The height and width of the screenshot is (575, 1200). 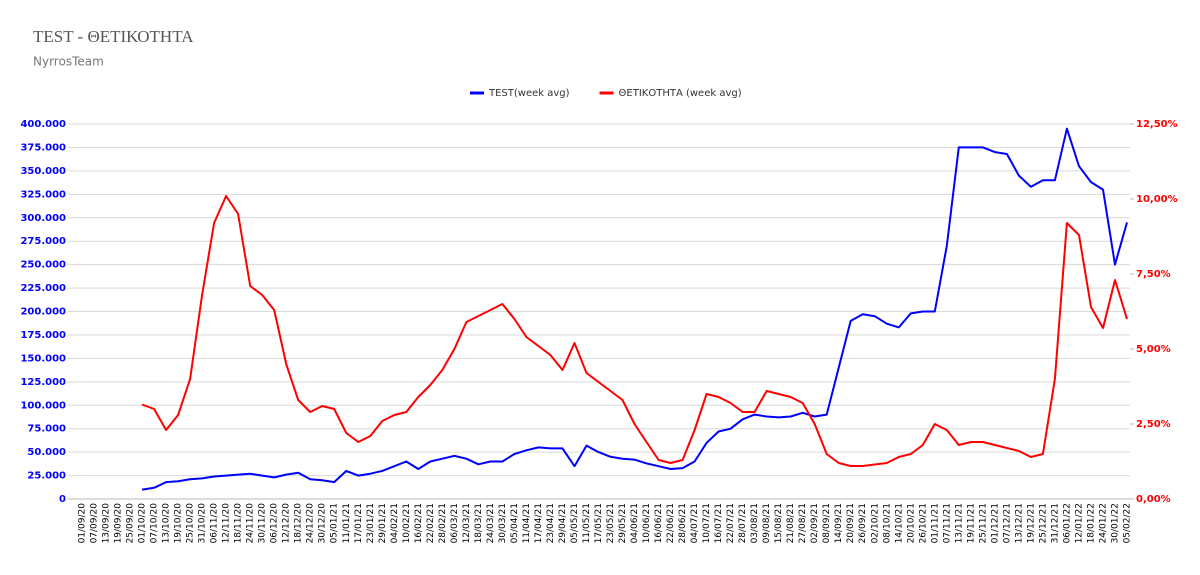 I want to click on x-tick-label: 05/01/21, so click(x=335, y=523).